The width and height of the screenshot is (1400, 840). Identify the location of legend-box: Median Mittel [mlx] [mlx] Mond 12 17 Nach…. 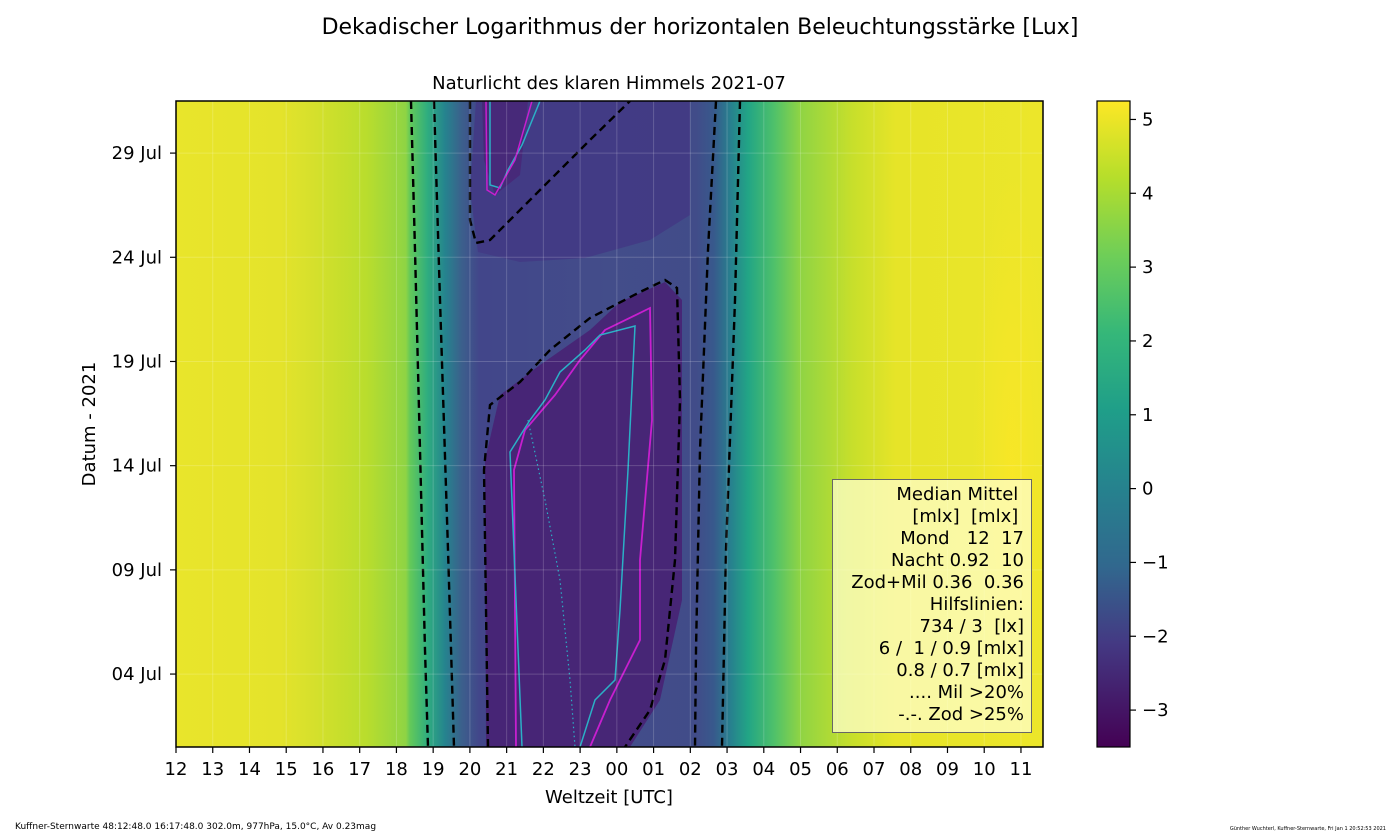
(932, 606).